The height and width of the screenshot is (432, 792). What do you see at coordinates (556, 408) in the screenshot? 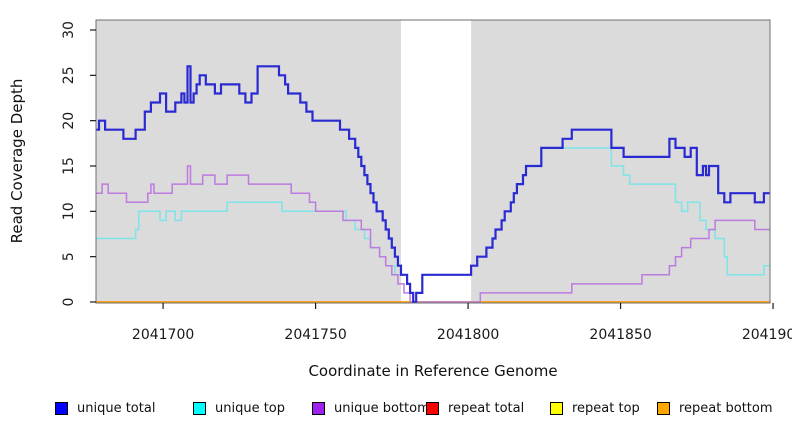
I see `repeat-top-swatch-icon` at bounding box center [556, 408].